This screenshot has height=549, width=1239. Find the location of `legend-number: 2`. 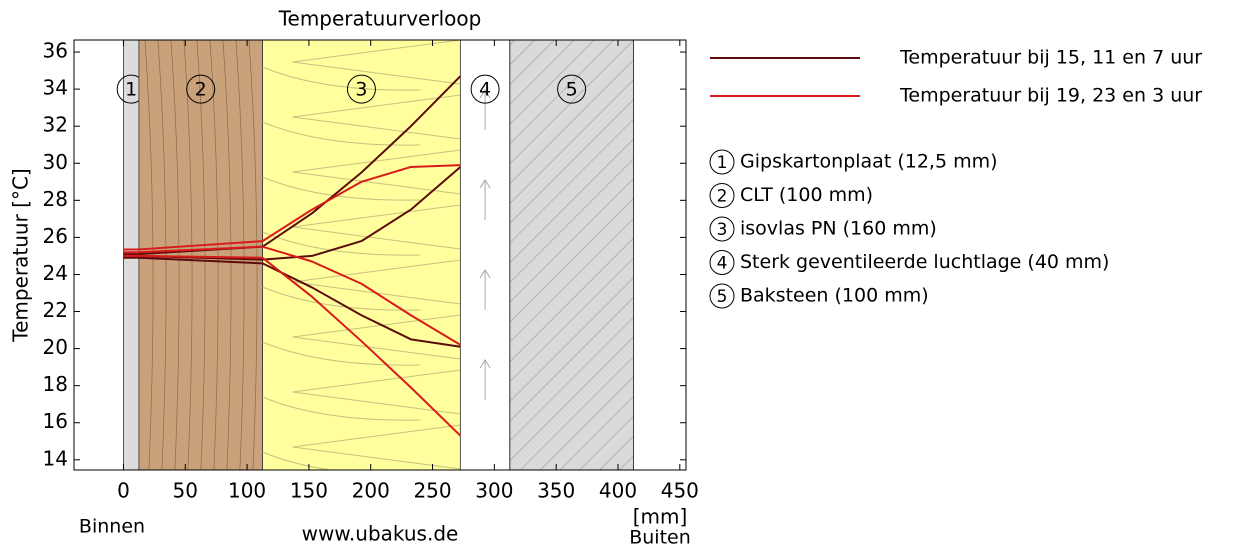

legend-number: 2 is located at coordinates (722, 197).